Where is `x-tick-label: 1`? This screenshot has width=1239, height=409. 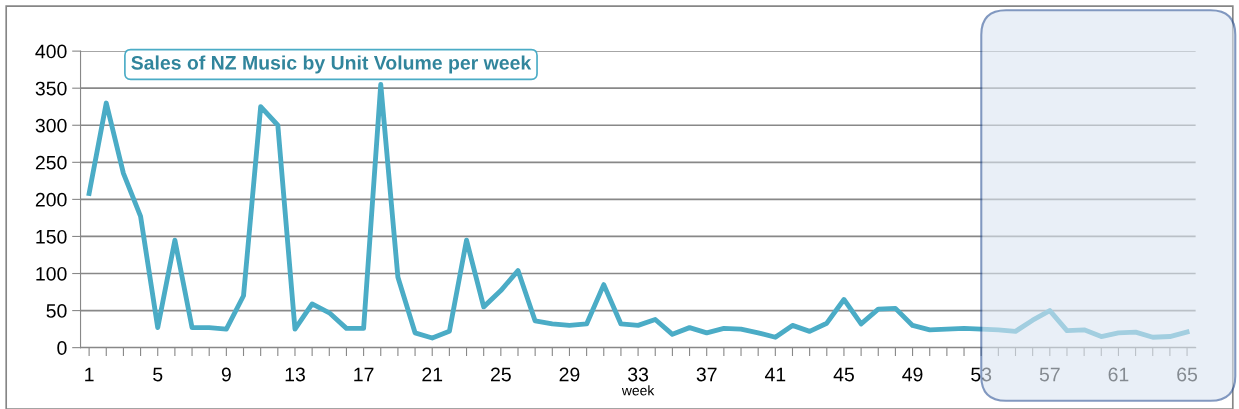
x-tick-label: 1 is located at coordinates (89, 374).